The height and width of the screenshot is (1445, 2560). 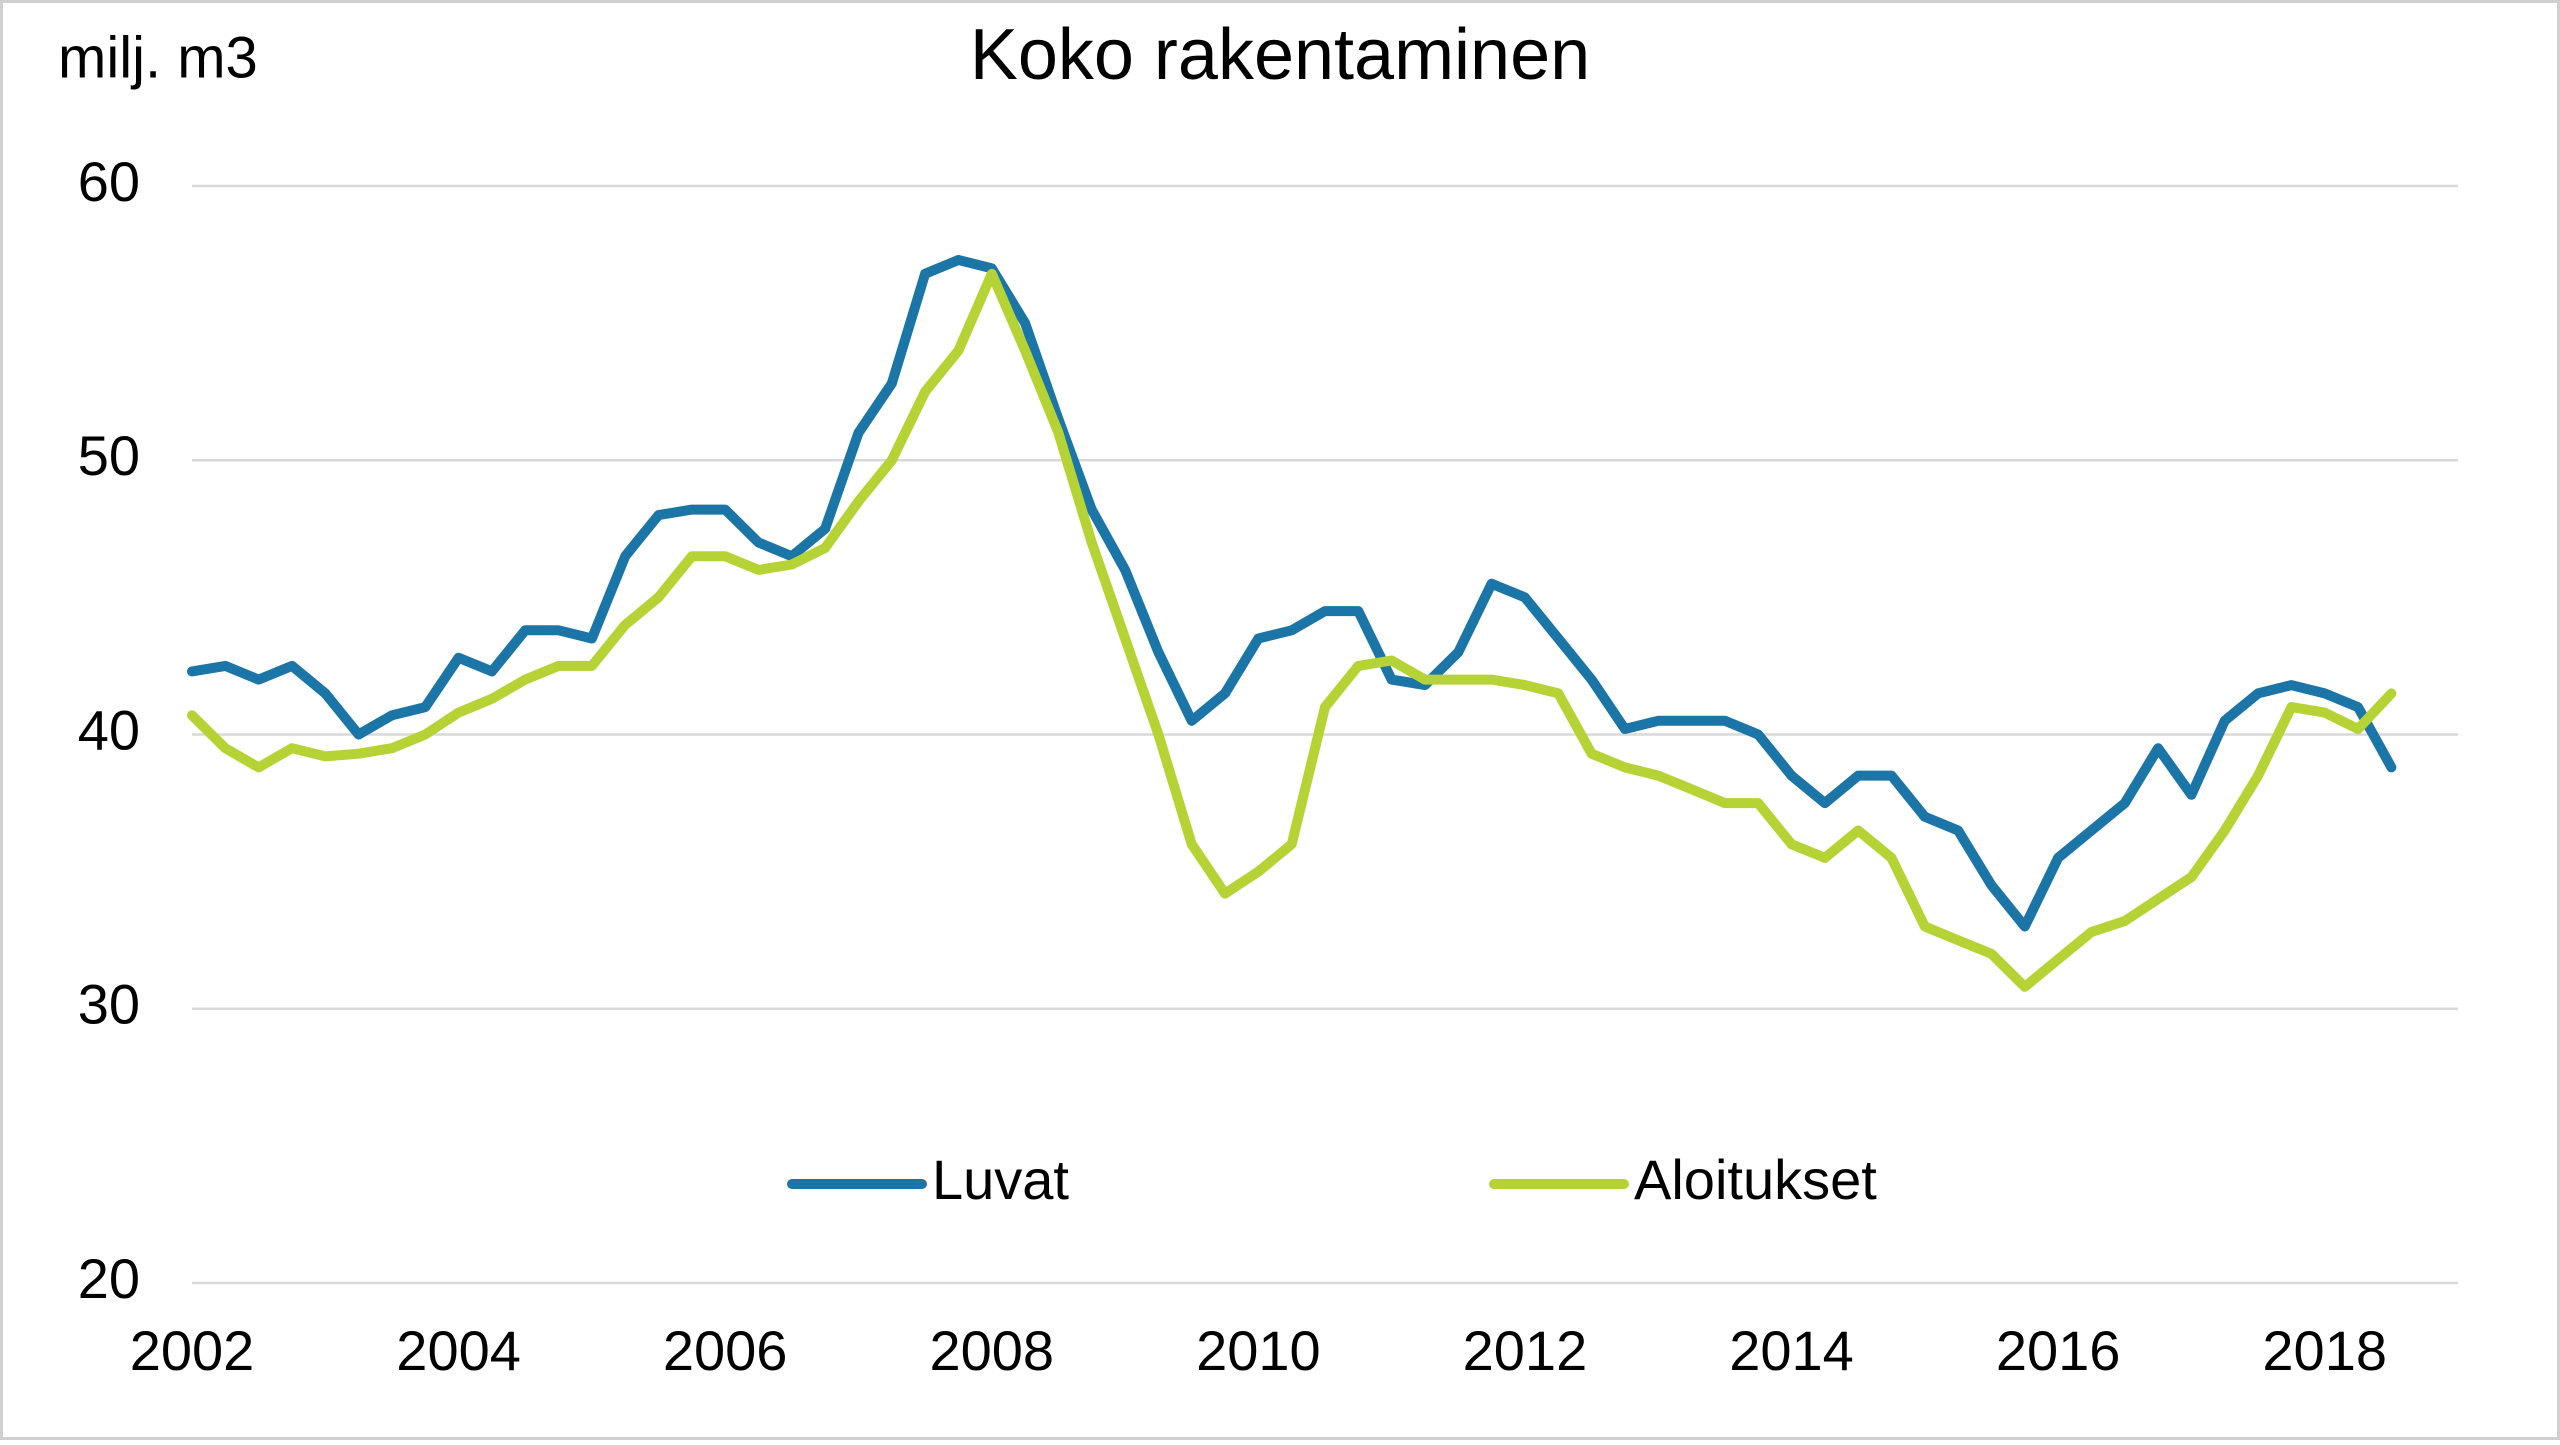 What do you see at coordinates (1791, 1350) in the screenshot?
I see `x-tick-label: 2014` at bounding box center [1791, 1350].